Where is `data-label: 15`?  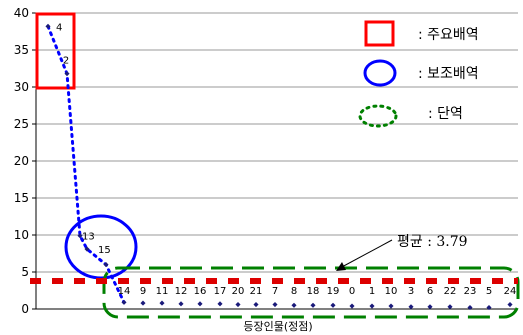 data-label: 15 is located at coordinates (104, 250).